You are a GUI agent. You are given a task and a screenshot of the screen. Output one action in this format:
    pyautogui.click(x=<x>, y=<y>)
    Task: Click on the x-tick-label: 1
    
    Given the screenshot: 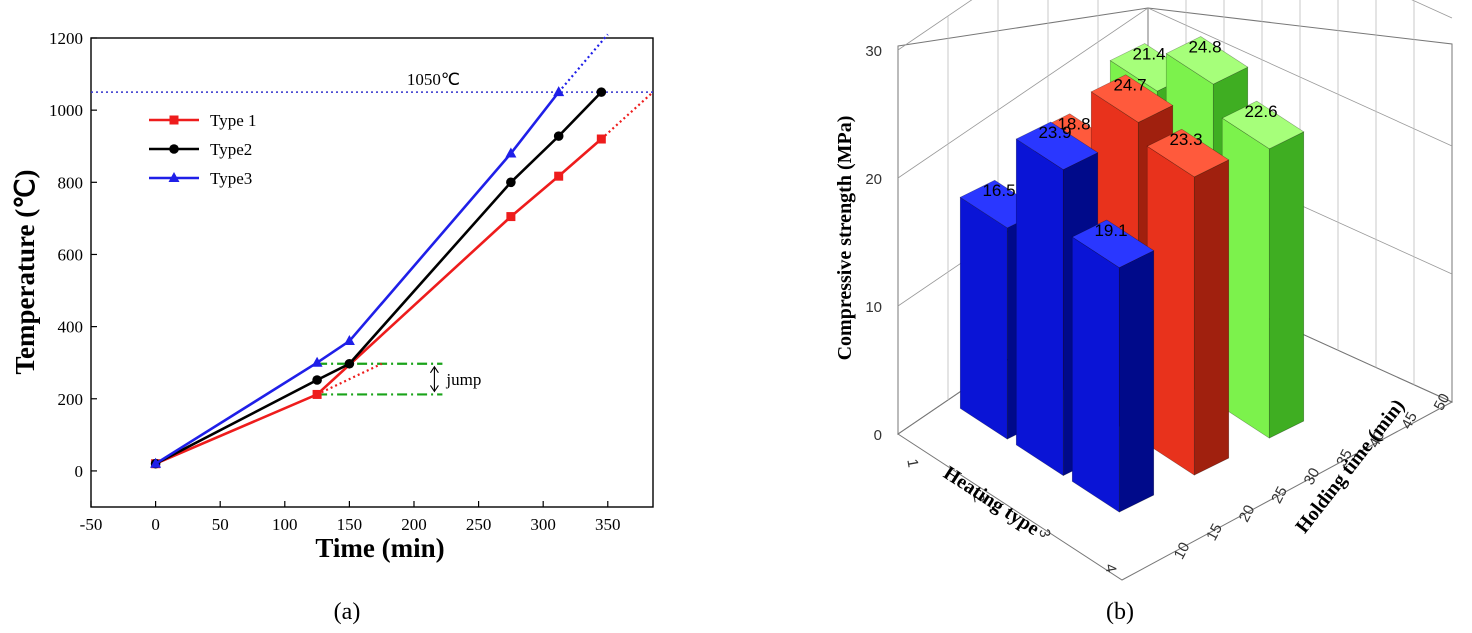 What is the action you would take?
    pyautogui.click(x=912, y=463)
    